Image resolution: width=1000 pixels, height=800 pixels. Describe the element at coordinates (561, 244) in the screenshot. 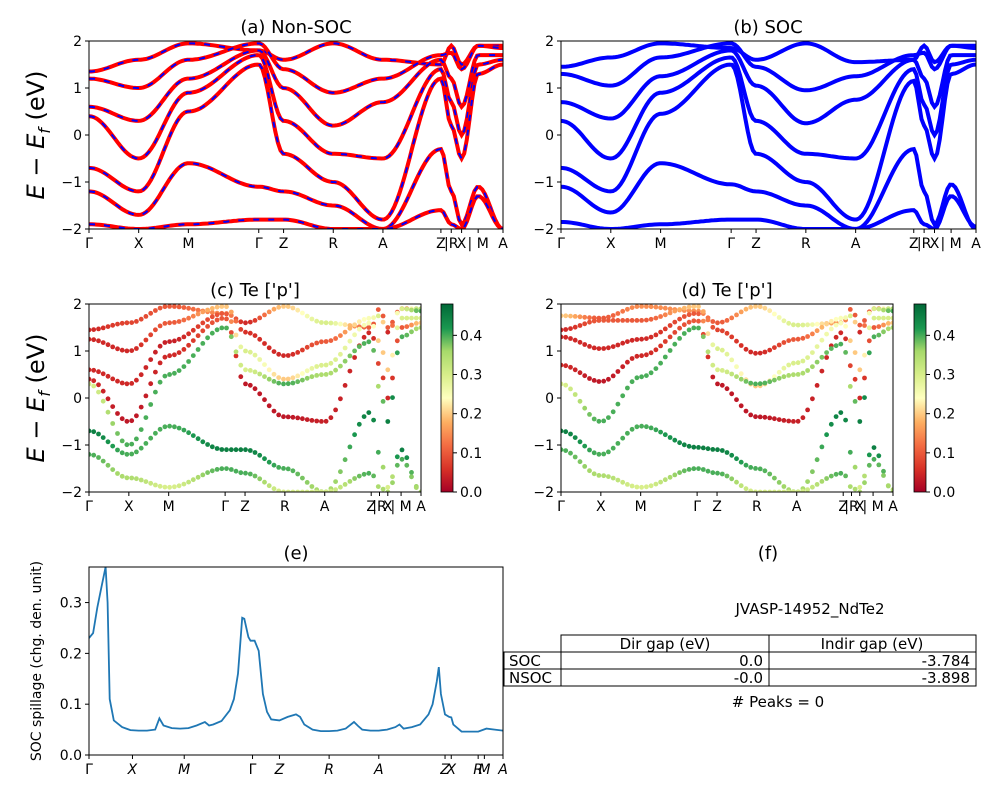

I see `x-tick-label: Γ` at that location.